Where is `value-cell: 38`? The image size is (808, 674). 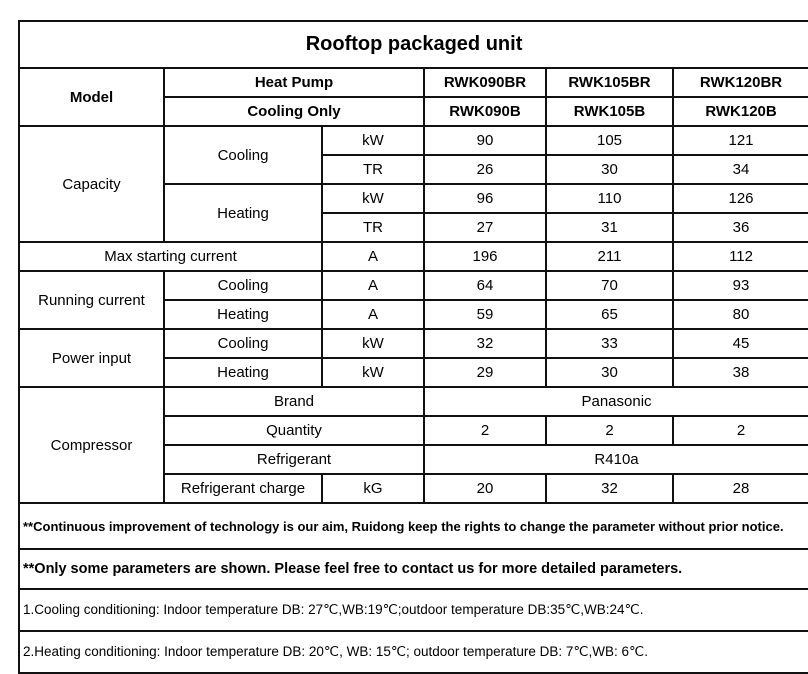 value-cell: 38 is located at coordinates (739, 372).